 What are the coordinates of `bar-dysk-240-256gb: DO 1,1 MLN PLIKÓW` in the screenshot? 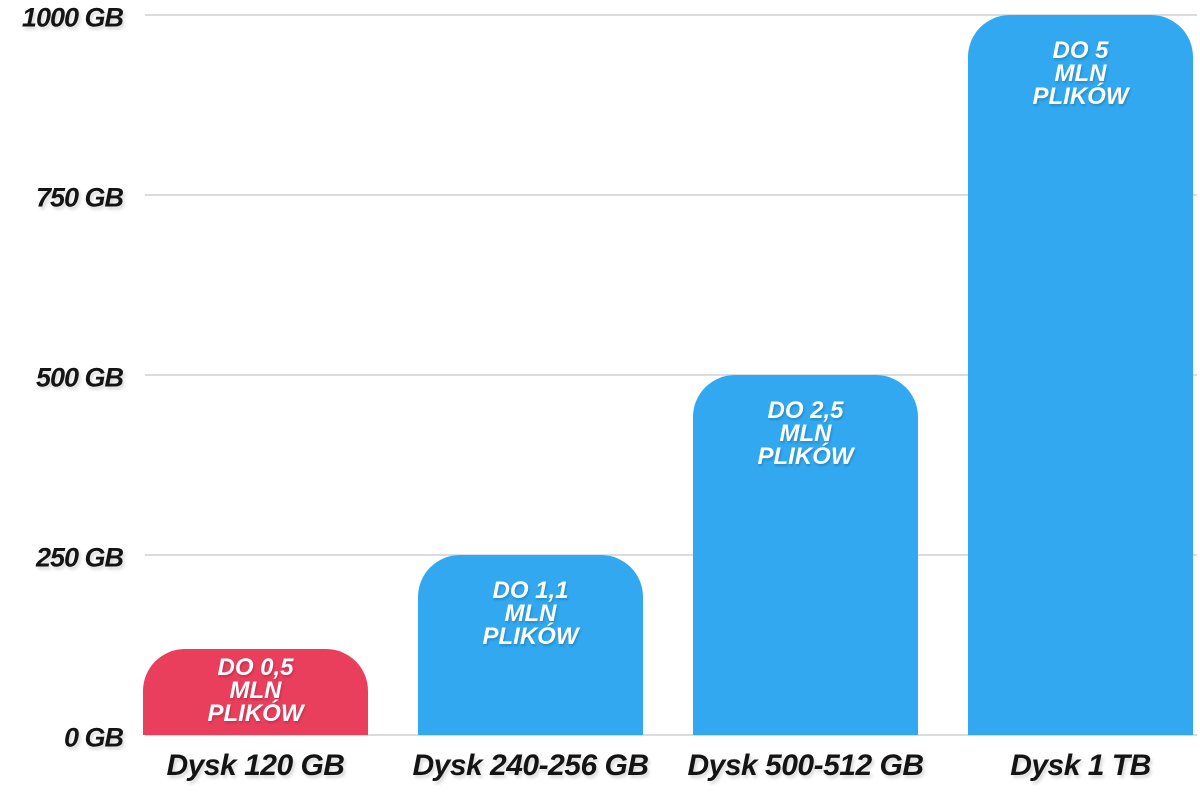 It's located at (530, 645).